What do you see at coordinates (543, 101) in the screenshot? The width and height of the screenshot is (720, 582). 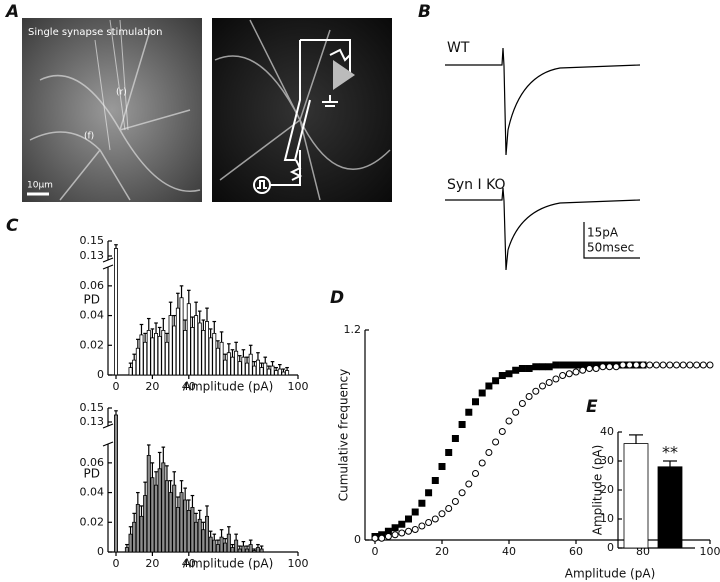 I see `trace` at bounding box center [543, 101].